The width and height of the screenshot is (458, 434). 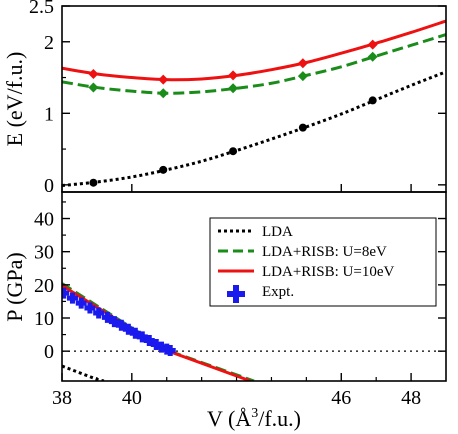 What do you see at coordinates (243, 418) in the screenshot?
I see `x-label-angstrom: Å` at bounding box center [243, 418].